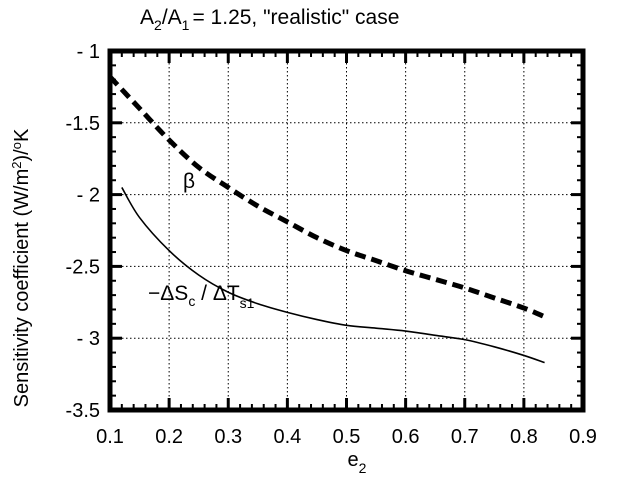 This screenshot has height=480, width=621. I want to click on y-tick-label: - 2, so click(88, 196).